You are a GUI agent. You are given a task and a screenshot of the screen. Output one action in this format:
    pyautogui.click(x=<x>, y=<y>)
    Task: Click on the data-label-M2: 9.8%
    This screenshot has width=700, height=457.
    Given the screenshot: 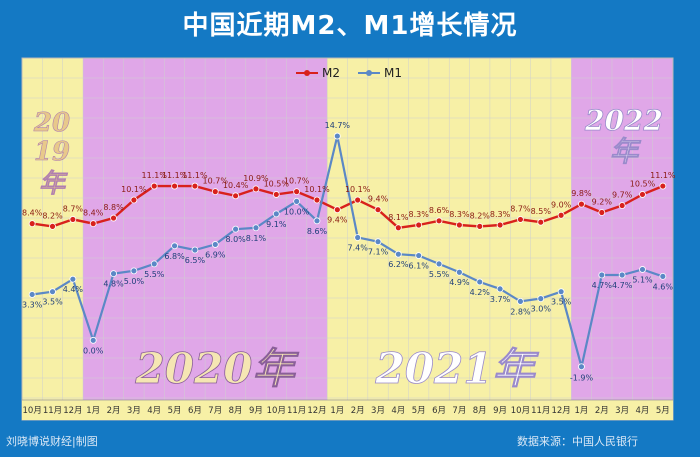 What is the action you would take?
    pyautogui.click(x=581, y=193)
    